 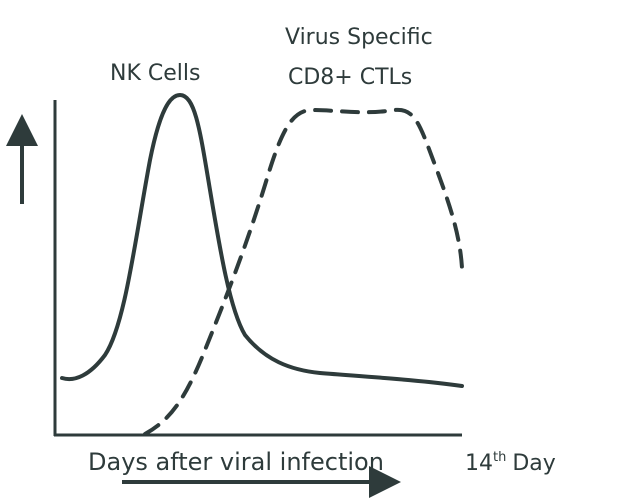 What do you see at coordinates (479, 463) in the screenshot?
I see `end-number: 14` at bounding box center [479, 463].